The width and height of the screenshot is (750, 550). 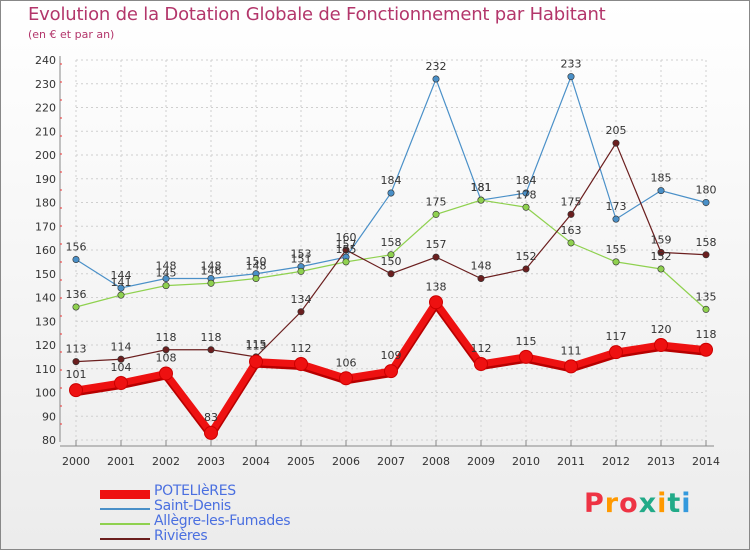 What do you see at coordinates (391, 180) in the screenshot?
I see `data-label-s0-2007: 184` at bounding box center [391, 180].